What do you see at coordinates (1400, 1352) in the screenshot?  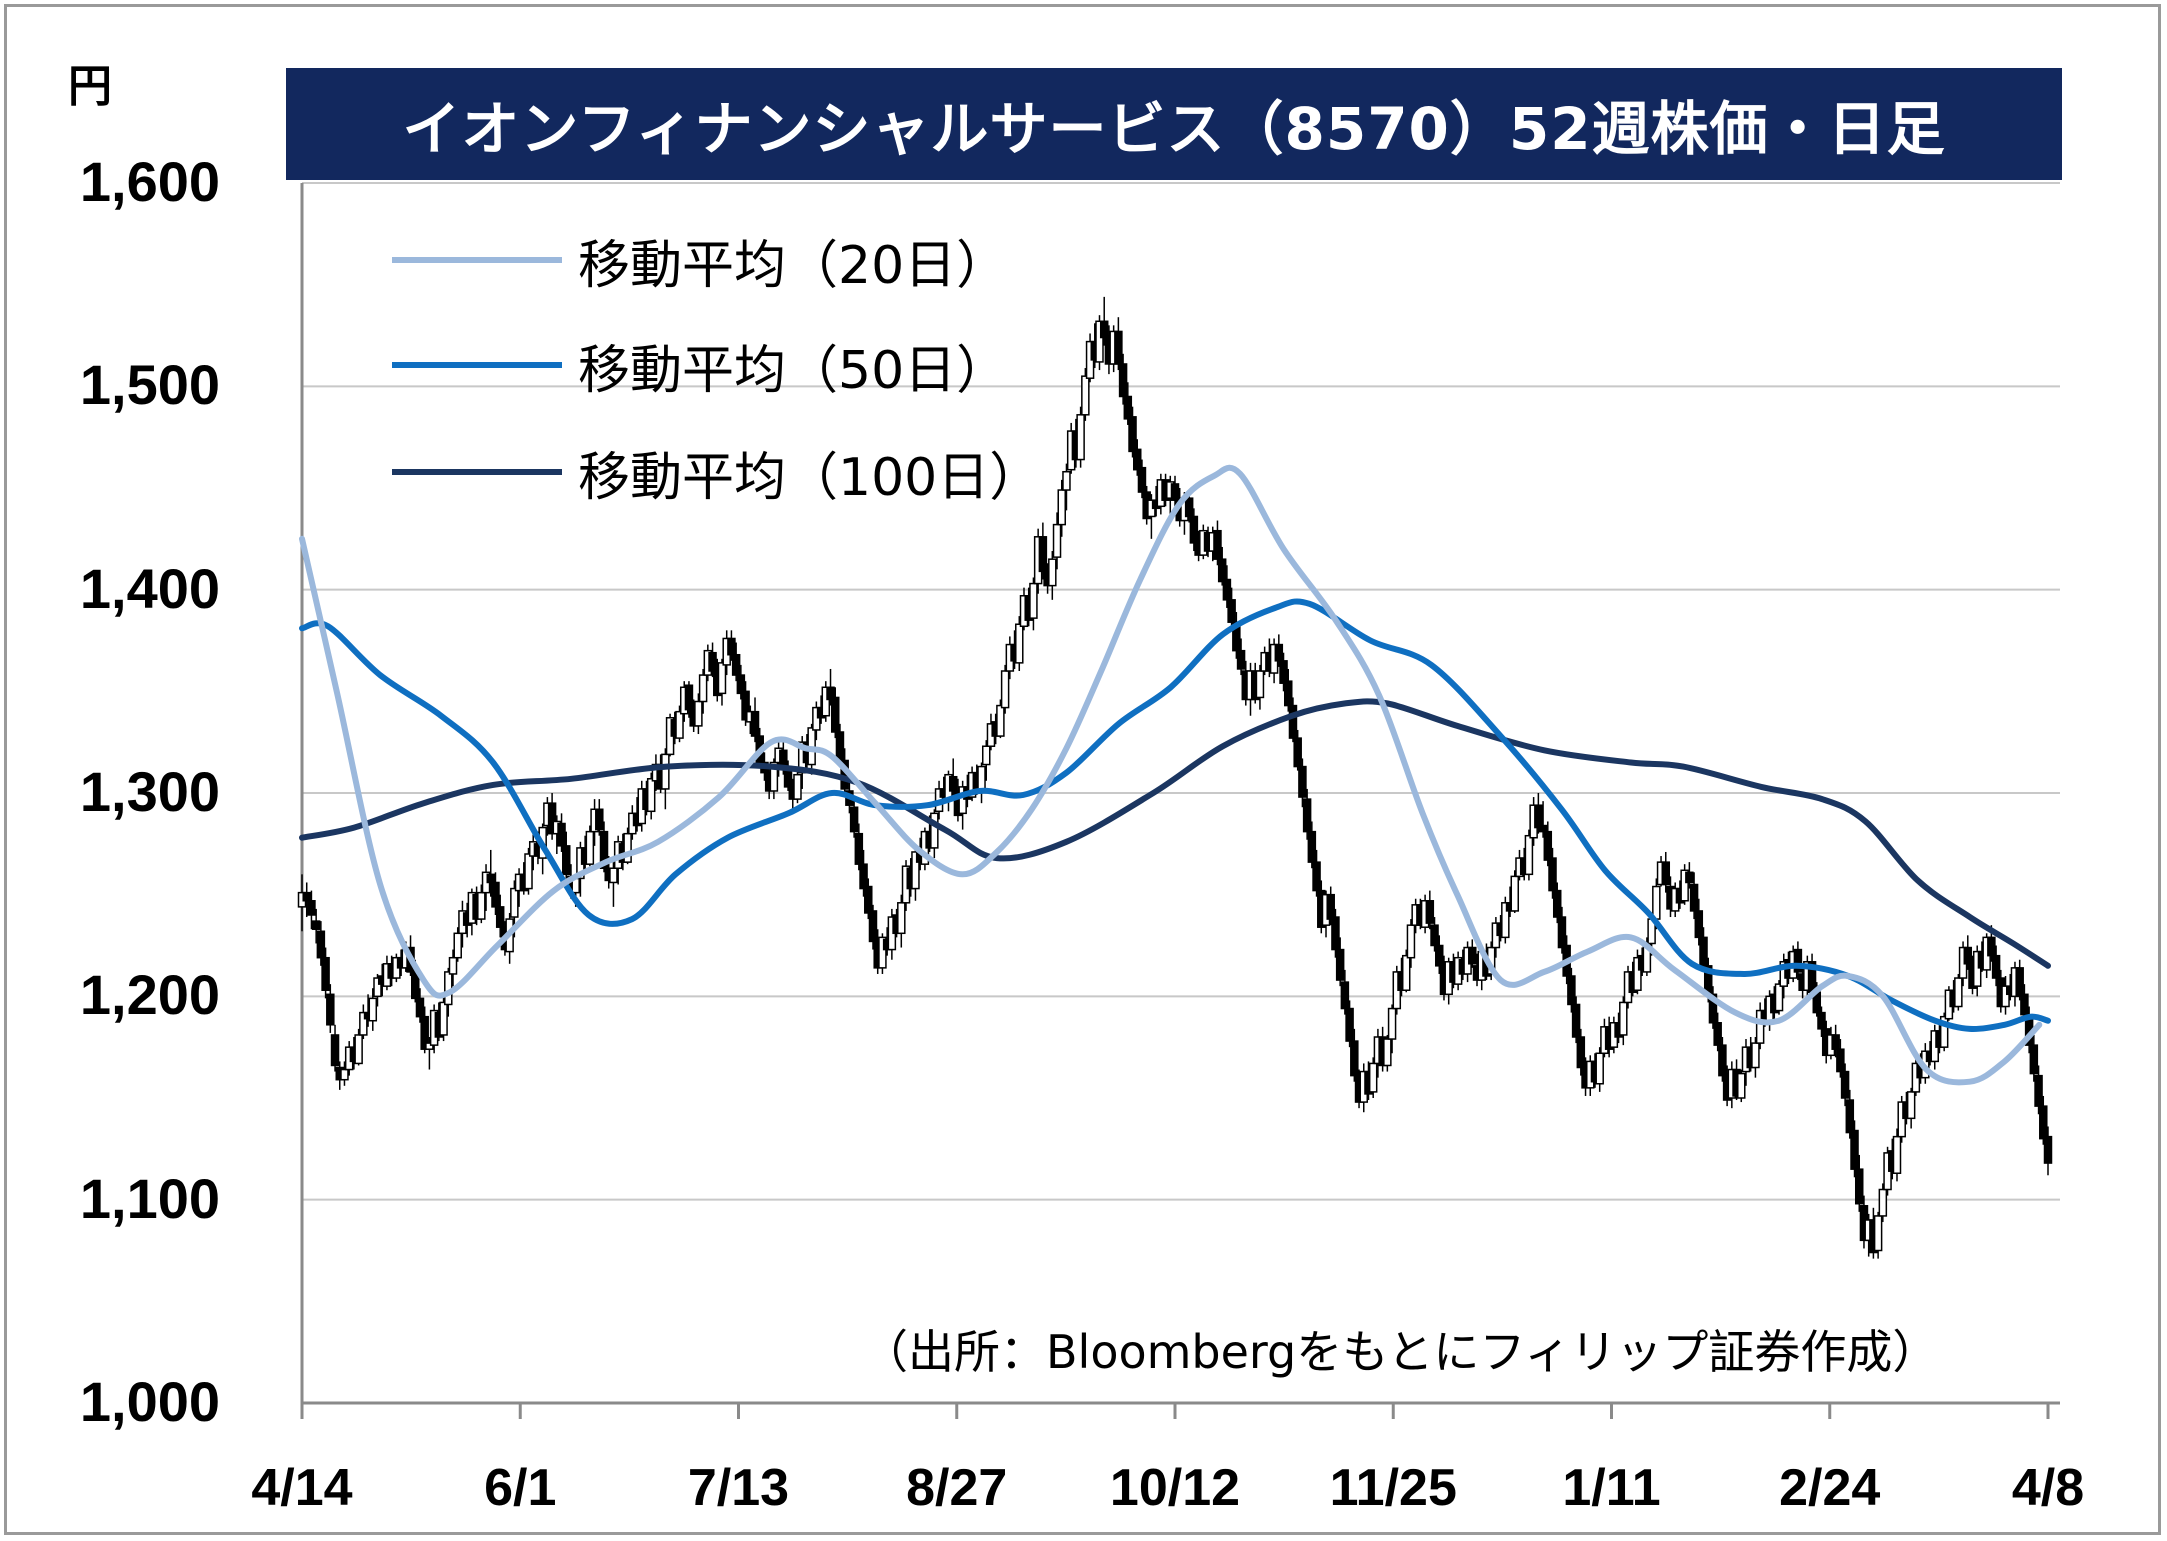 I see `source-note: （出所：Bloombergをもとにフィリップ証券作成）` at bounding box center [1400, 1352].